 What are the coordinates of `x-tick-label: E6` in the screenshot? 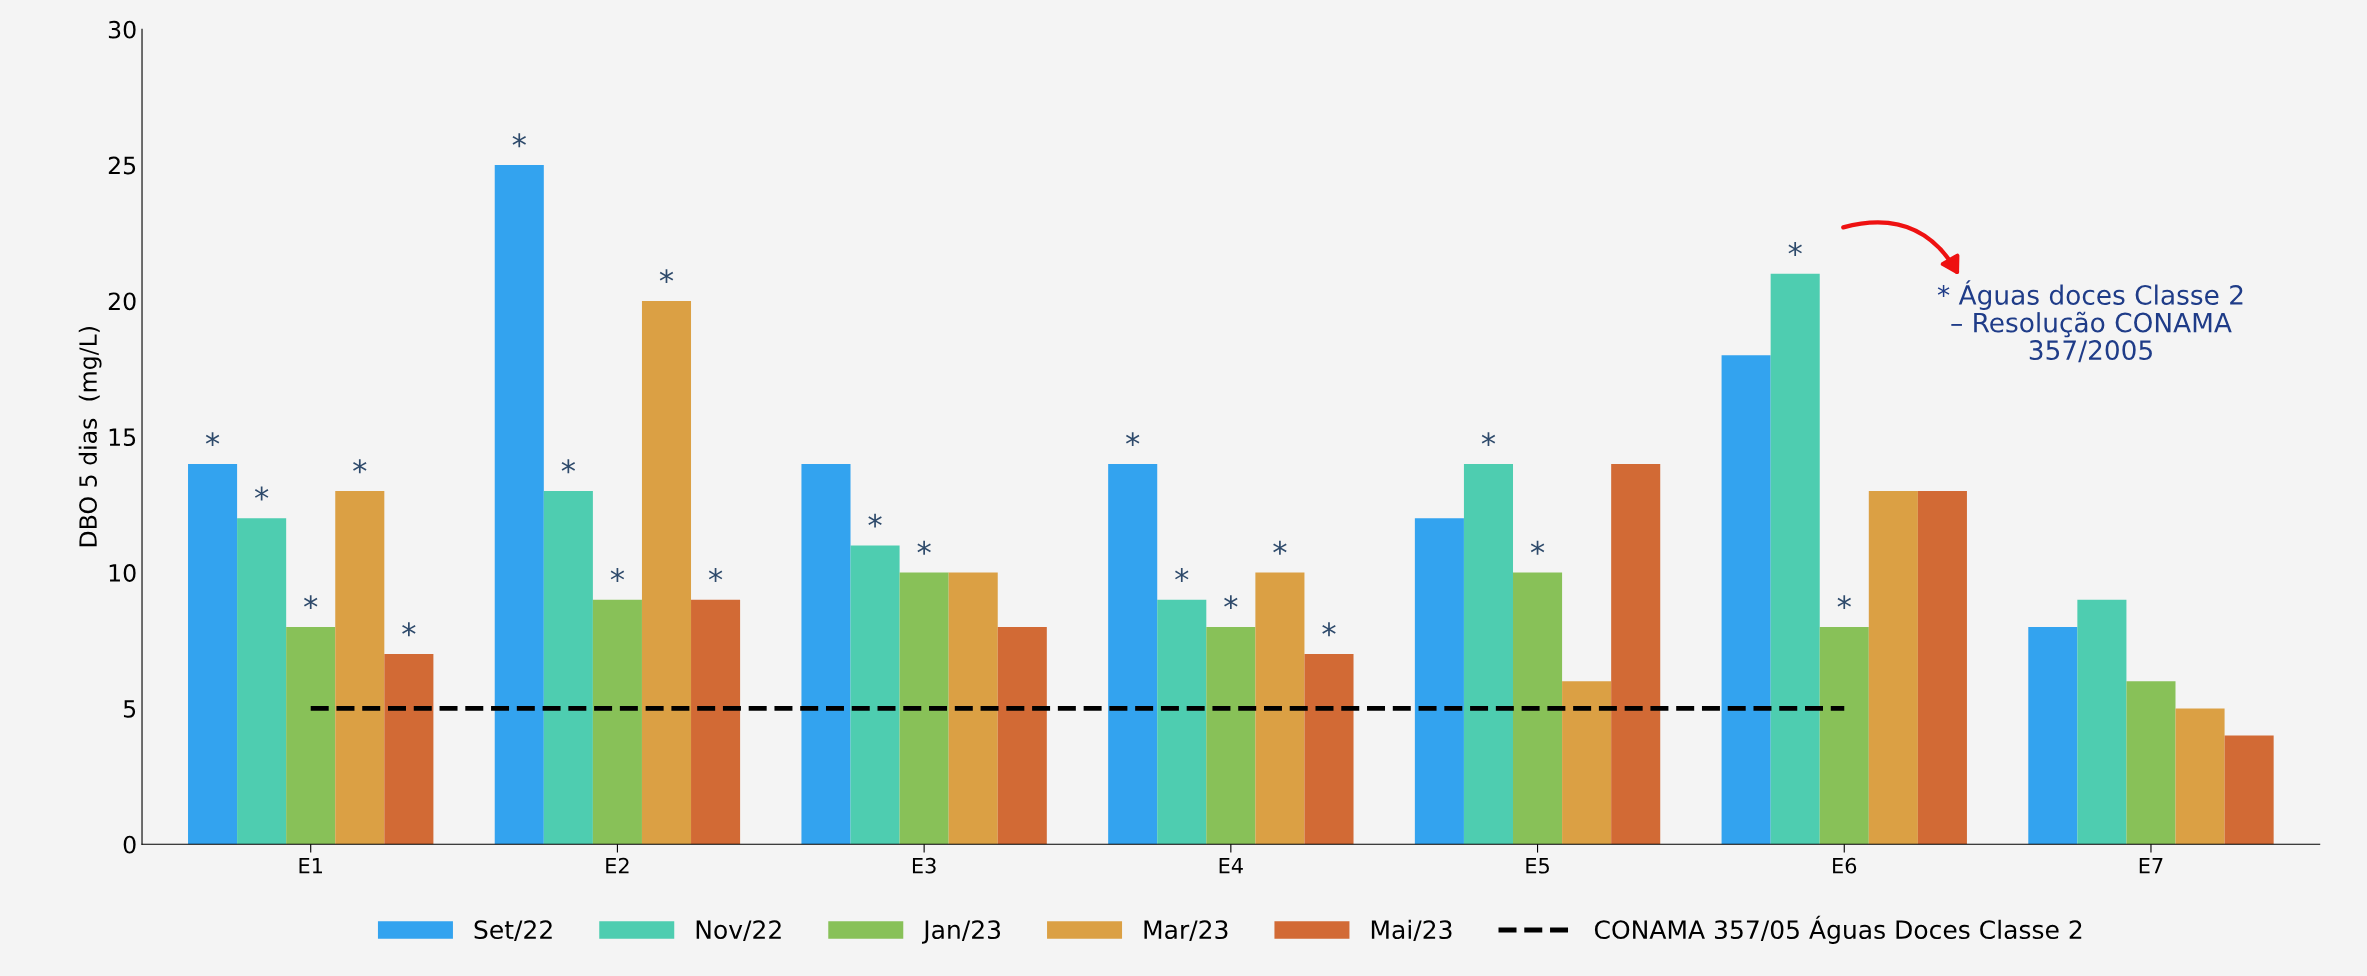 It's located at (1845, 865).